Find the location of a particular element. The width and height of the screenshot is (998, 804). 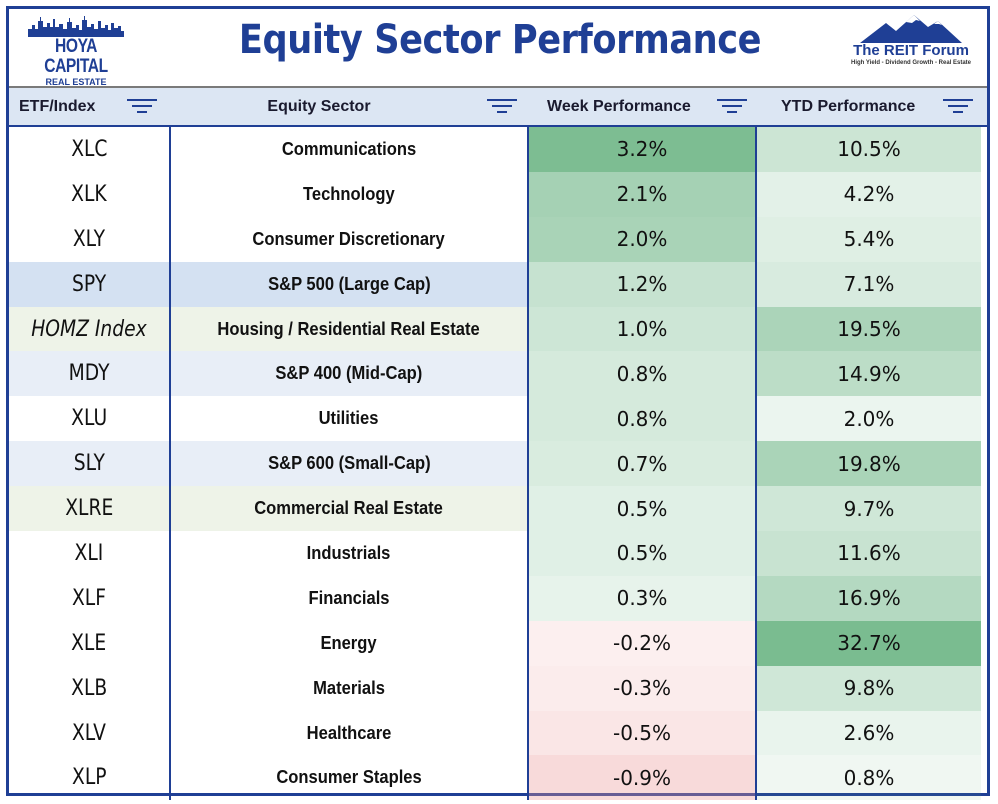

hoya-capital-logo: HOYA CAPITAL REAL ESTATE is located at coordinates (76, 51).